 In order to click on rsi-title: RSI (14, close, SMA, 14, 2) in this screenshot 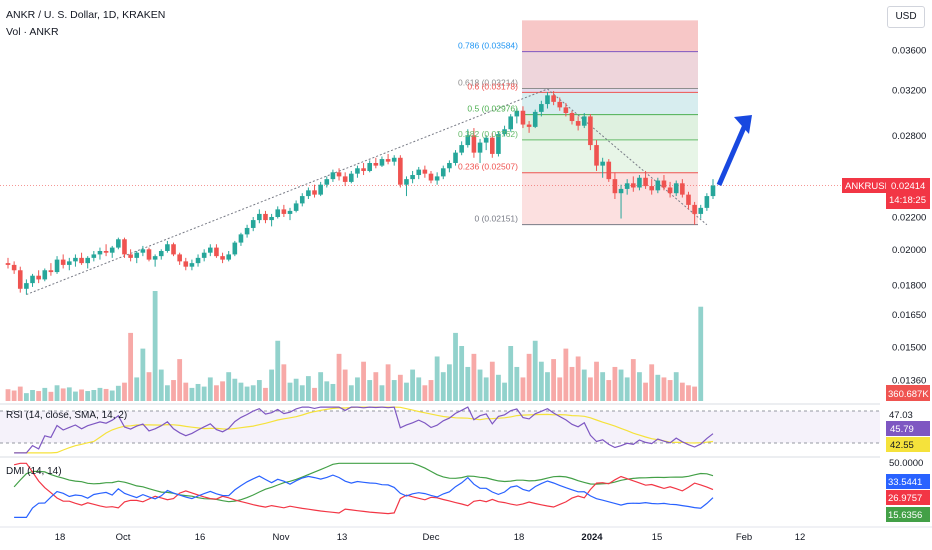, I will do `click(66, 415)`.